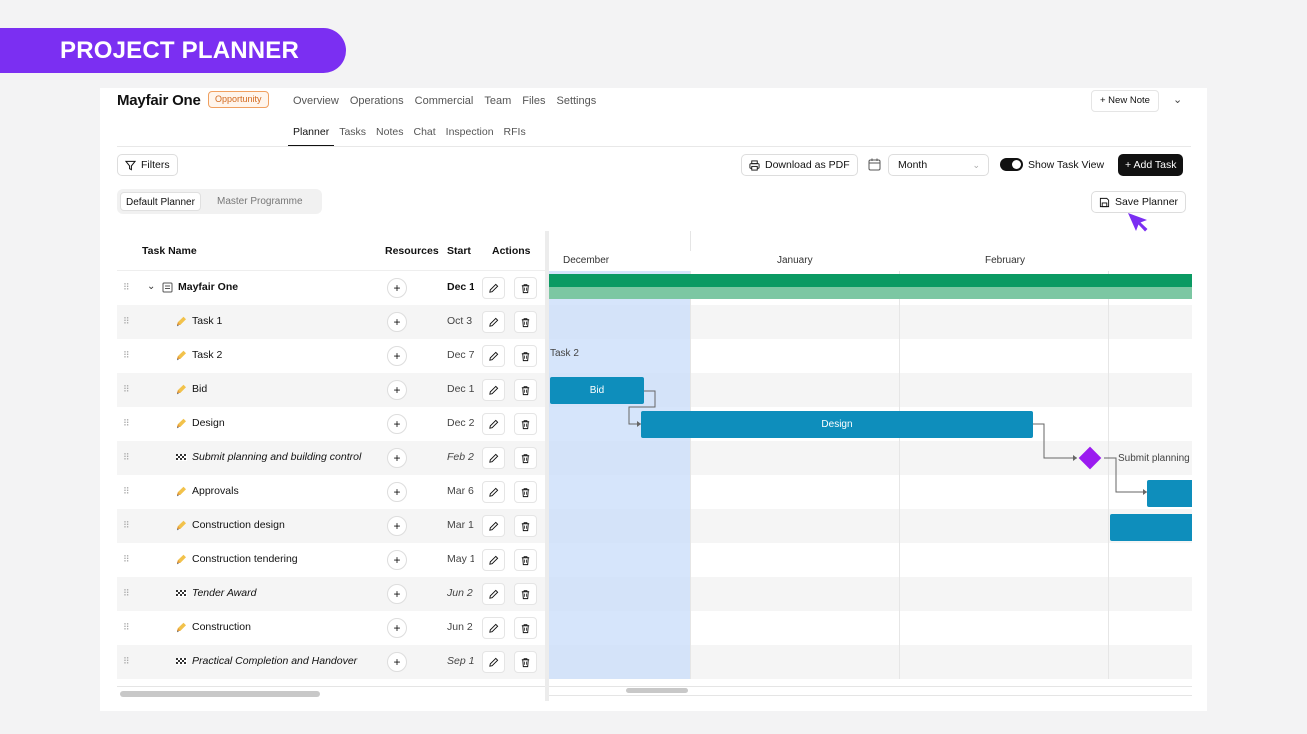  I want to click on table-row: ⠿ Construction tendering + May 1, so click(332, 560).